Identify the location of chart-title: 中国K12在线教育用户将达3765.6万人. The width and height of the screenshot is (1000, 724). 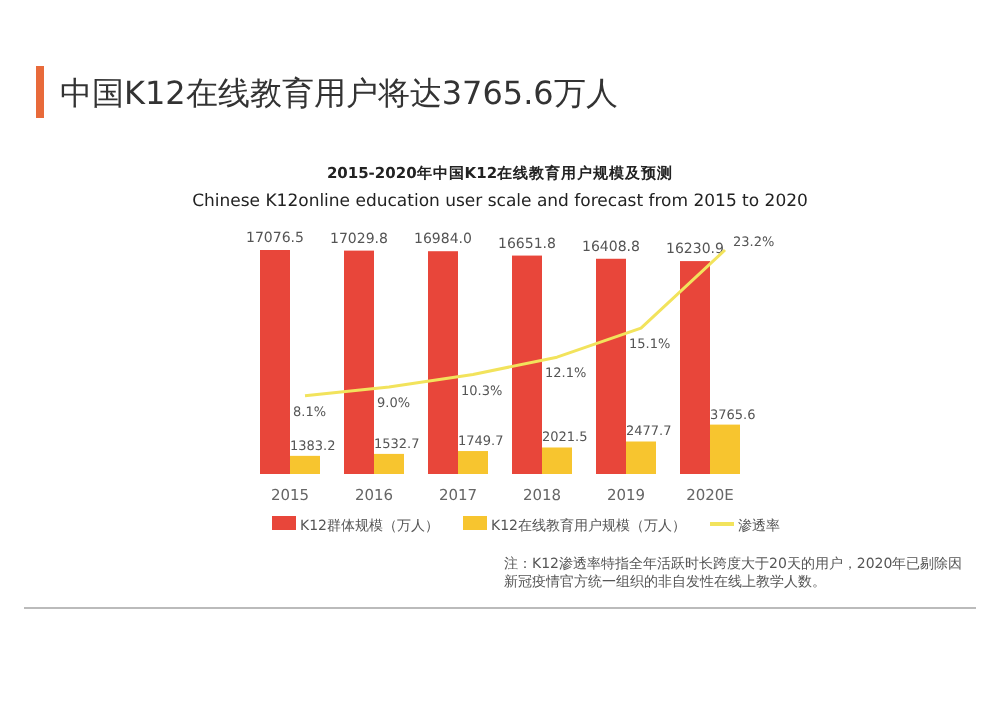
(339, 93).